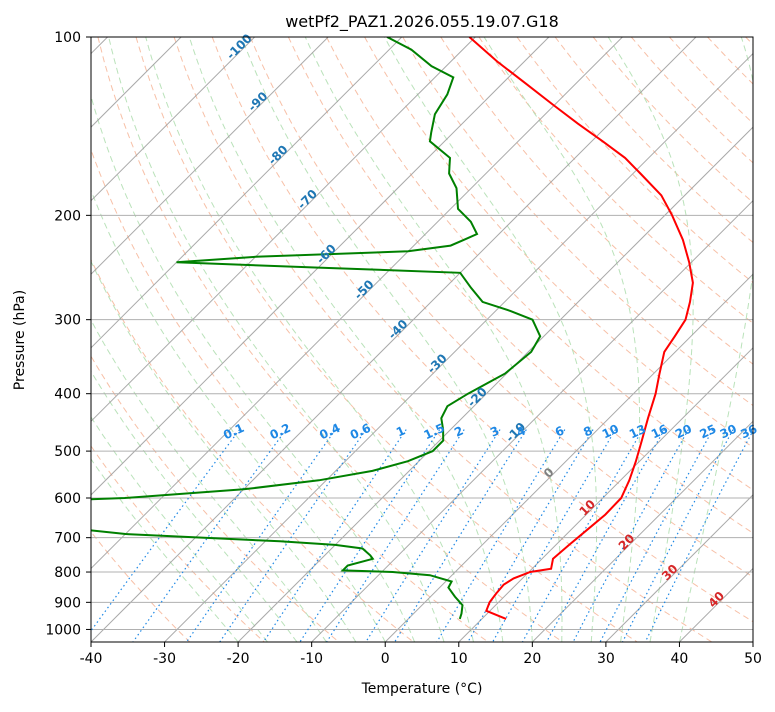 The width and height of the screenshot is (775, 712). What do you see at coordinates (459, 659) in the screenshot?
I see `x-tick-label: 10` at bounding box center [459, 659].